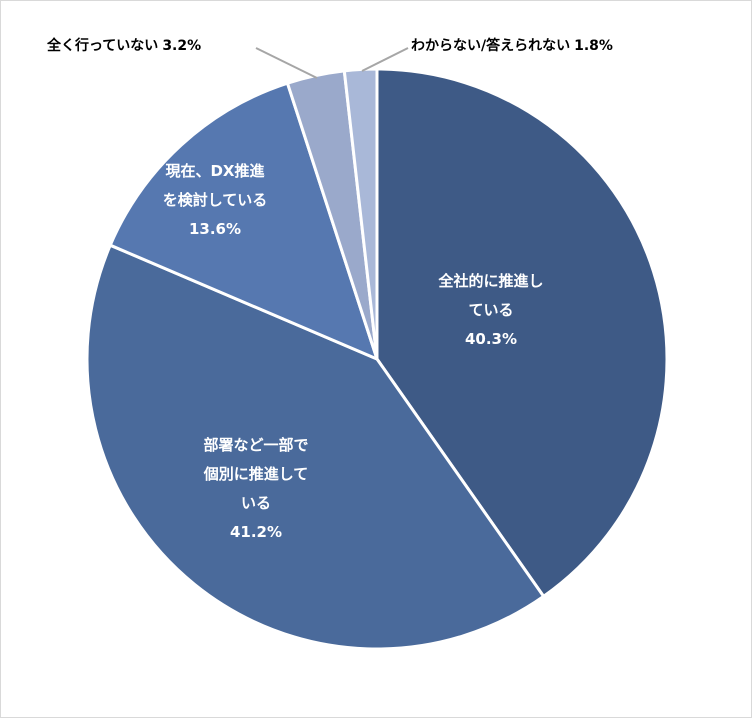 The image size is (752, 718). I want to click on slice-value-label: 41.2%, so click(256, 532).